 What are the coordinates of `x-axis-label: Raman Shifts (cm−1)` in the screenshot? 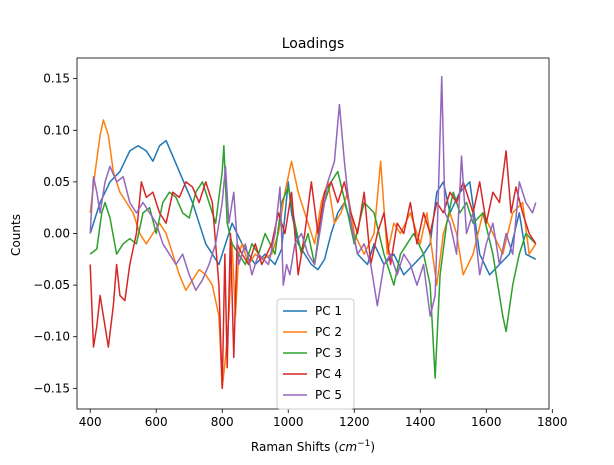 It's located at (313, 446).